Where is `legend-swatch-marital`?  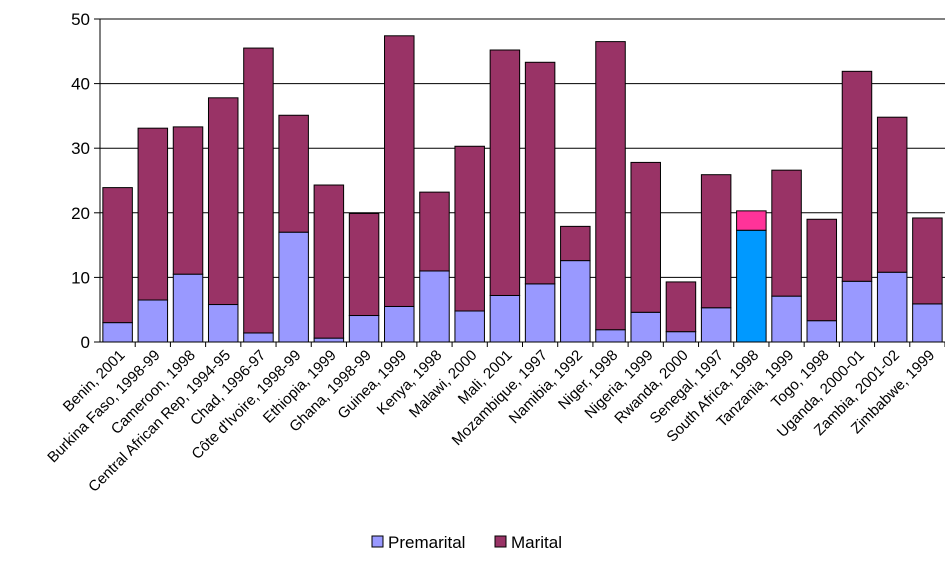 legend-swatch-marital is located at coordinates (500, 541).